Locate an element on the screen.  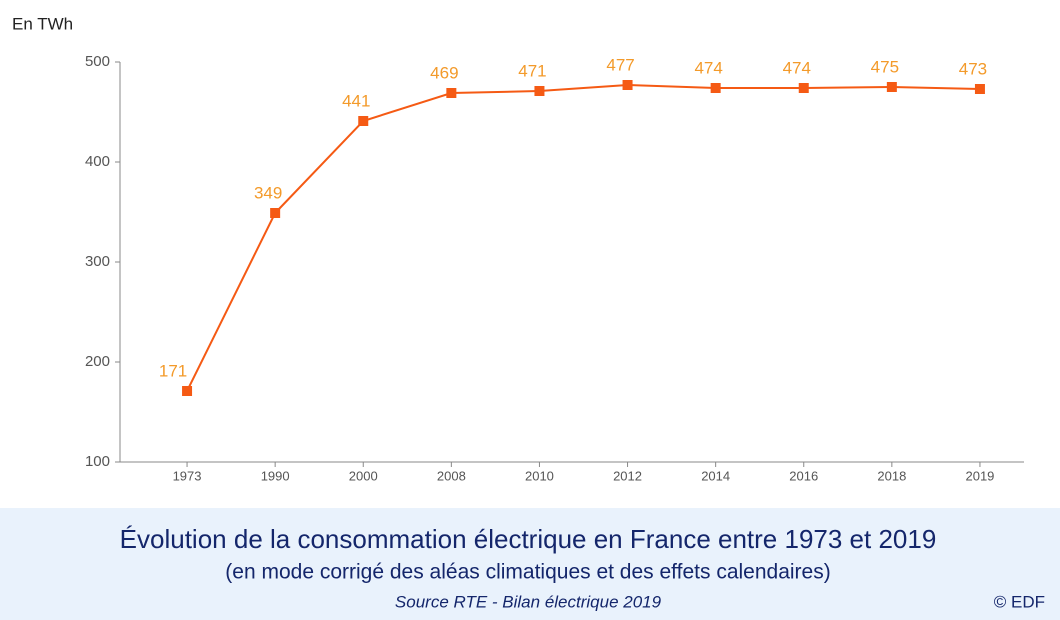
y-tick-label: 100 is located at coordinates (97, 461).